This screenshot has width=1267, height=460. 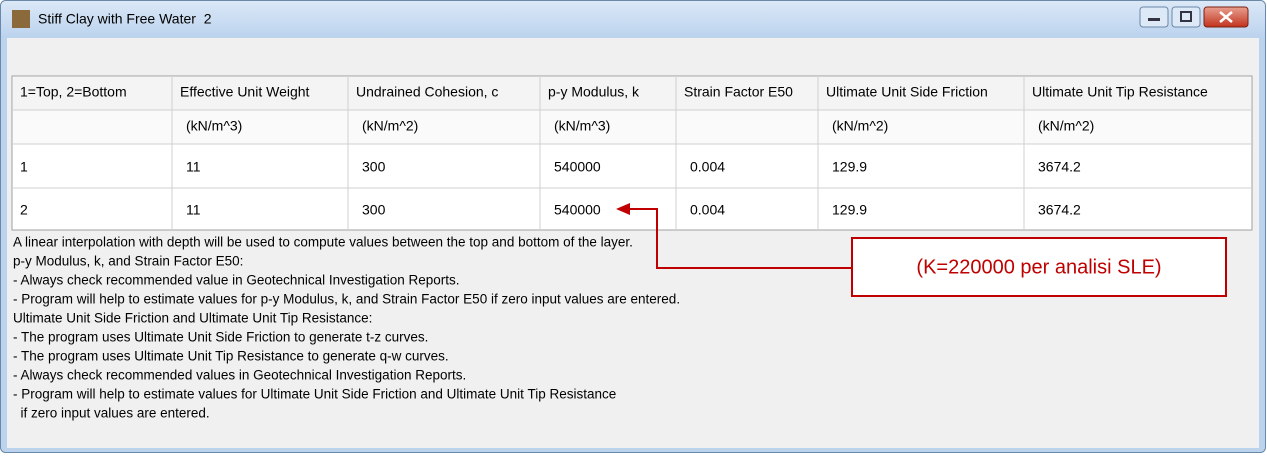 What do you see at coordinates (24, 210) in the screenshot?
I see `cell: 2` at bounding box center [24, 210].